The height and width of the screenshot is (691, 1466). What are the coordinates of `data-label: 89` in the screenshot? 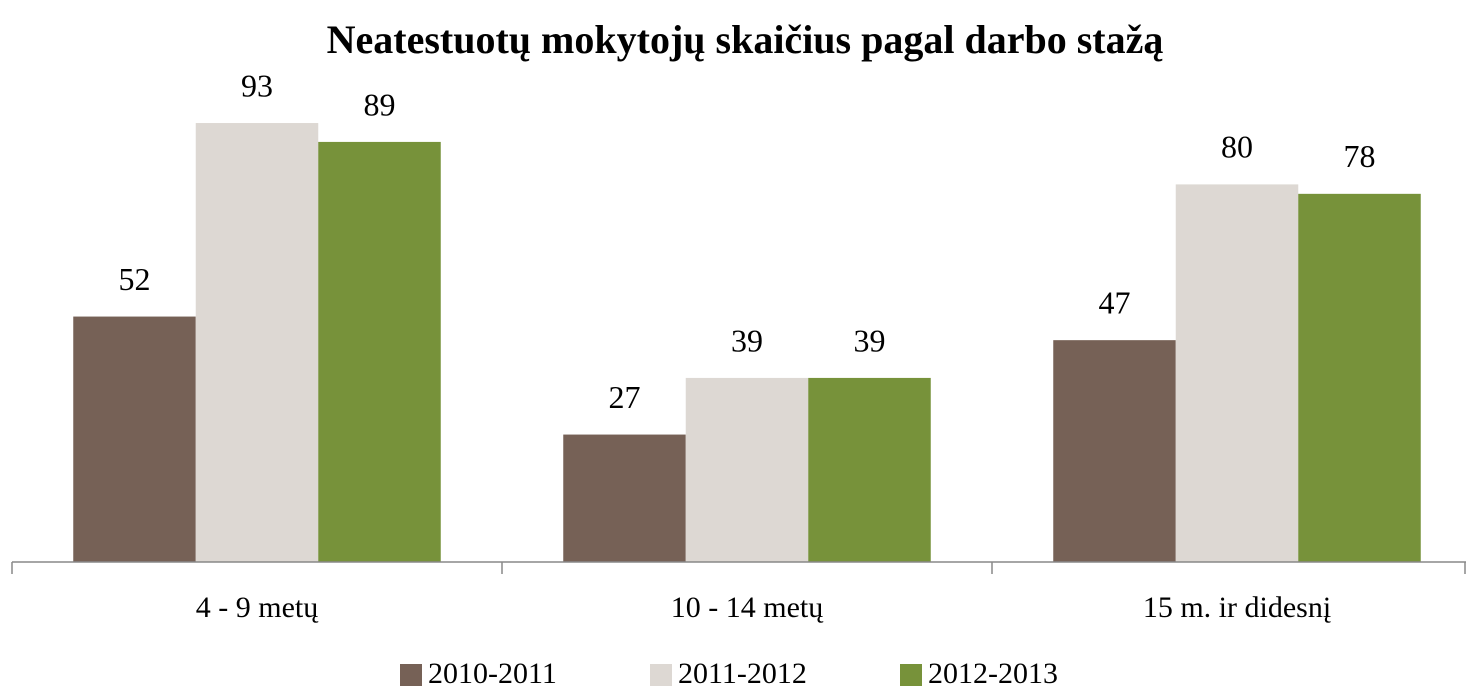 It's located at (380, 104).